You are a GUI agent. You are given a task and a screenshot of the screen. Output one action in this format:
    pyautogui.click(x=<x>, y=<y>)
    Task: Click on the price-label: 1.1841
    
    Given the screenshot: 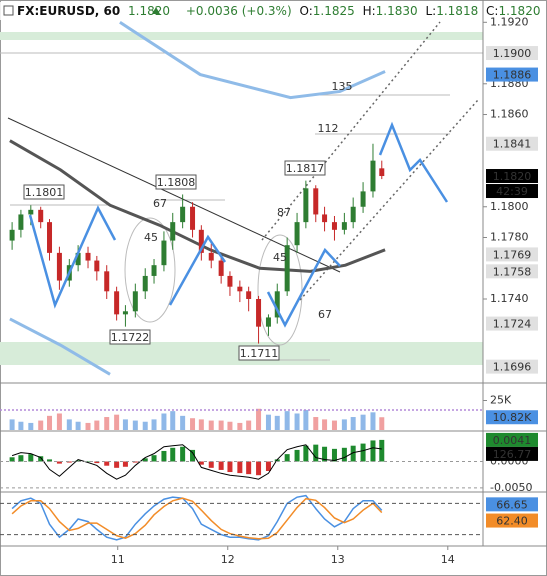 What is the action you would take?
    pyautogui.click(x=512, y=144)
    